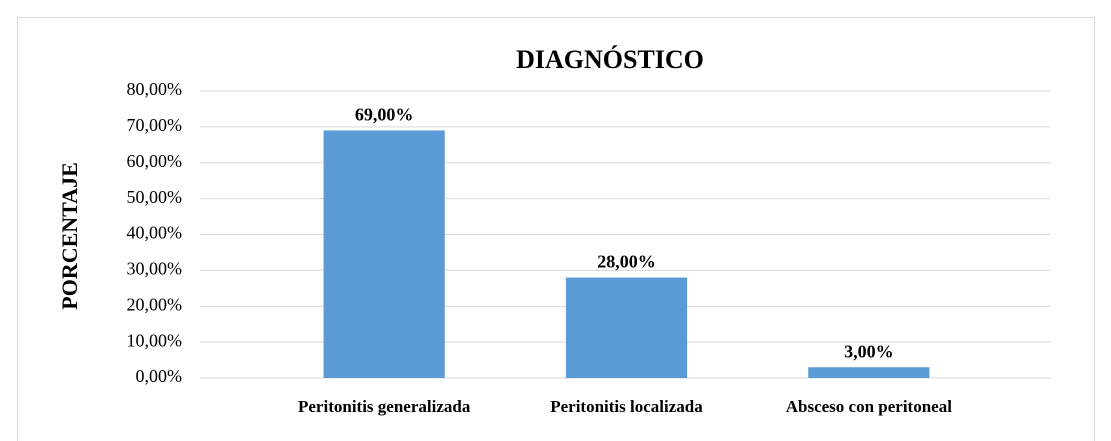 This screenshot has height=441, width=1111. Describe the element at coordinates (869, 406) in the screenshot. I see `x-tick-label: Absceso con peritoneal` at that location.